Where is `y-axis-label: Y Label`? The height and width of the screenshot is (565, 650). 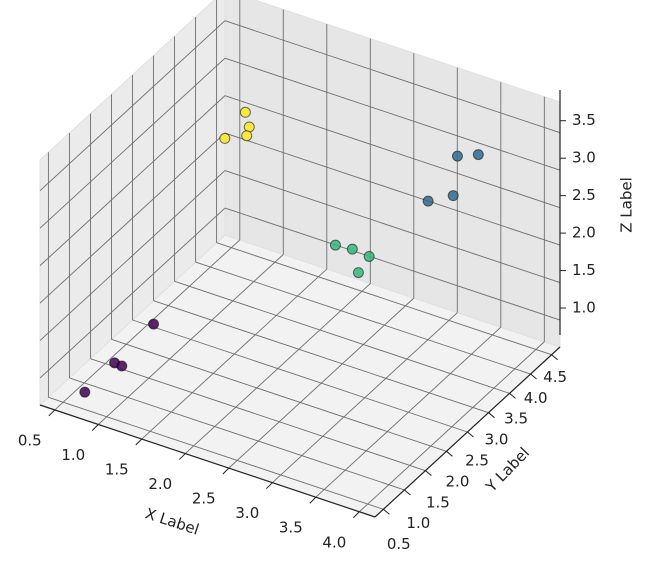
y-axis-label: Y Label is located at coordinates (507, 470).